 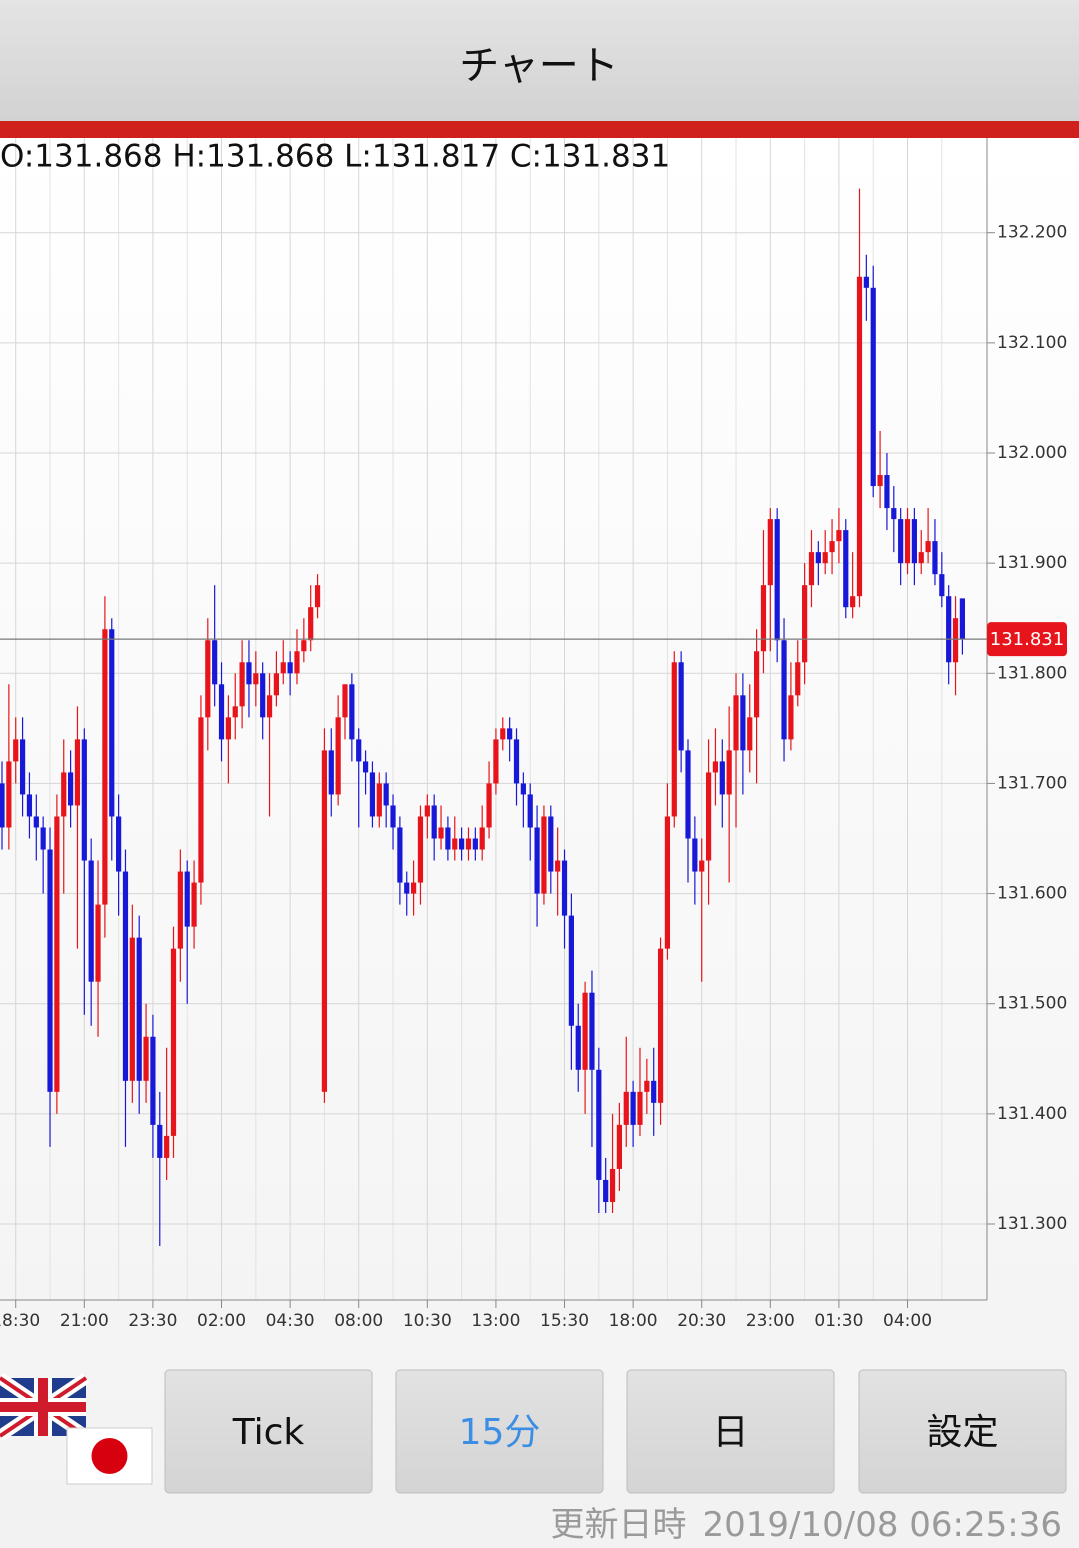 What do you see at coordinates (907, 1321) in the screenshot?
I see `x-tick-label: 04:00` at bounding box center [907, 1321].